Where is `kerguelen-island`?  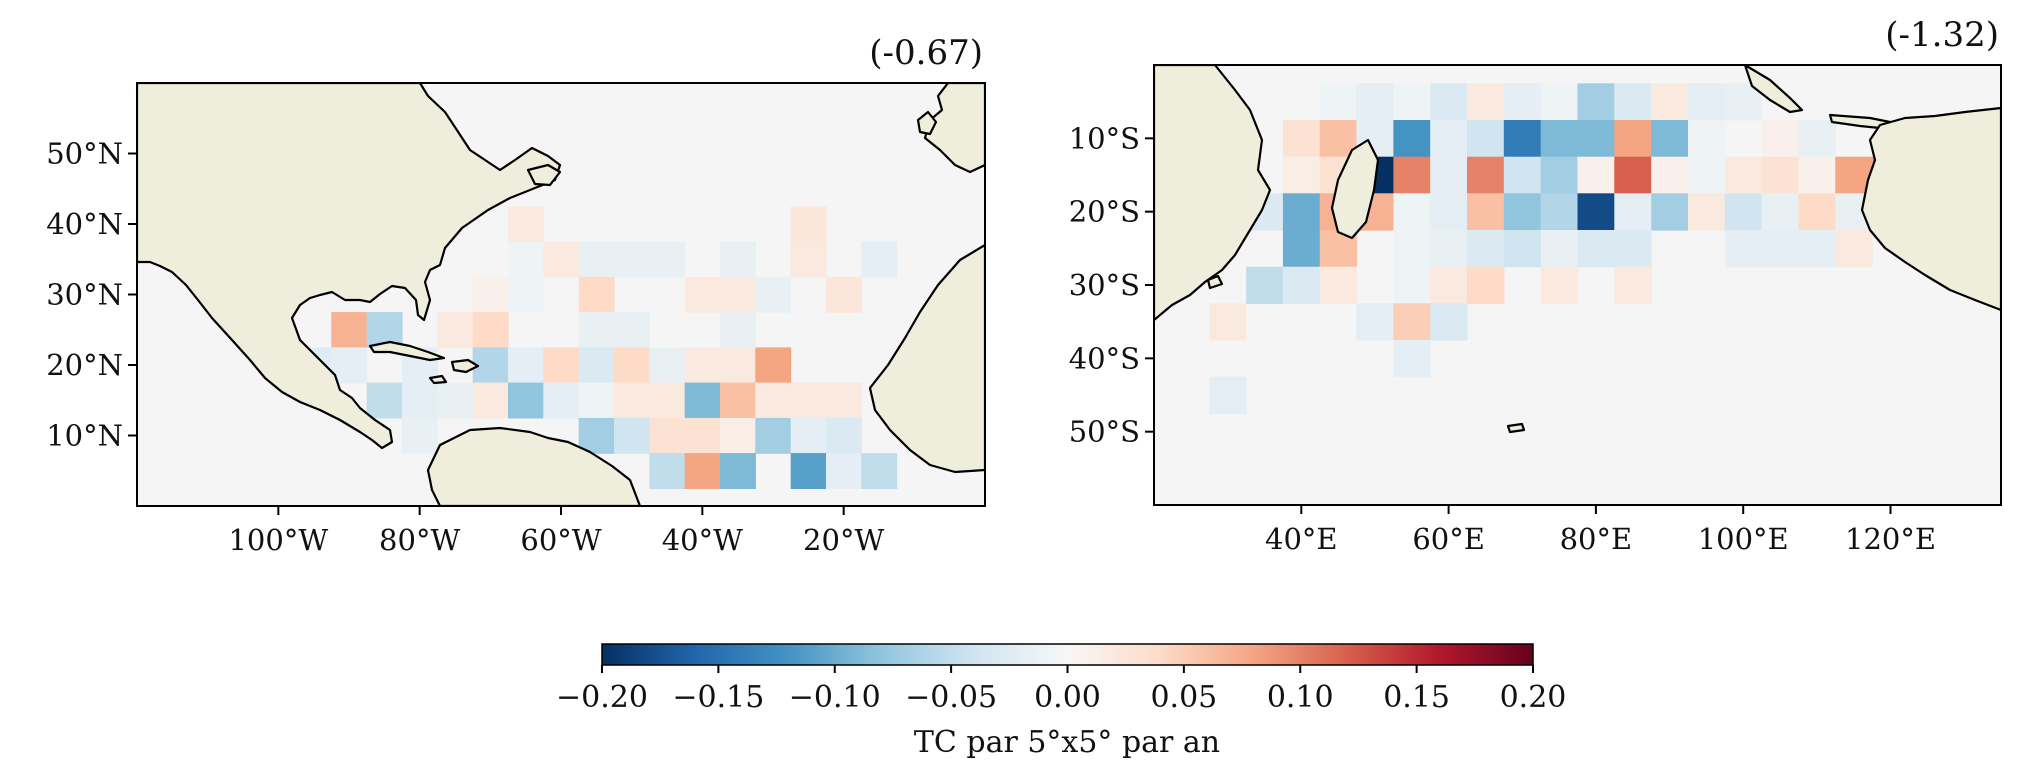 kerguelen-island is located at coordinates (1516, 428).